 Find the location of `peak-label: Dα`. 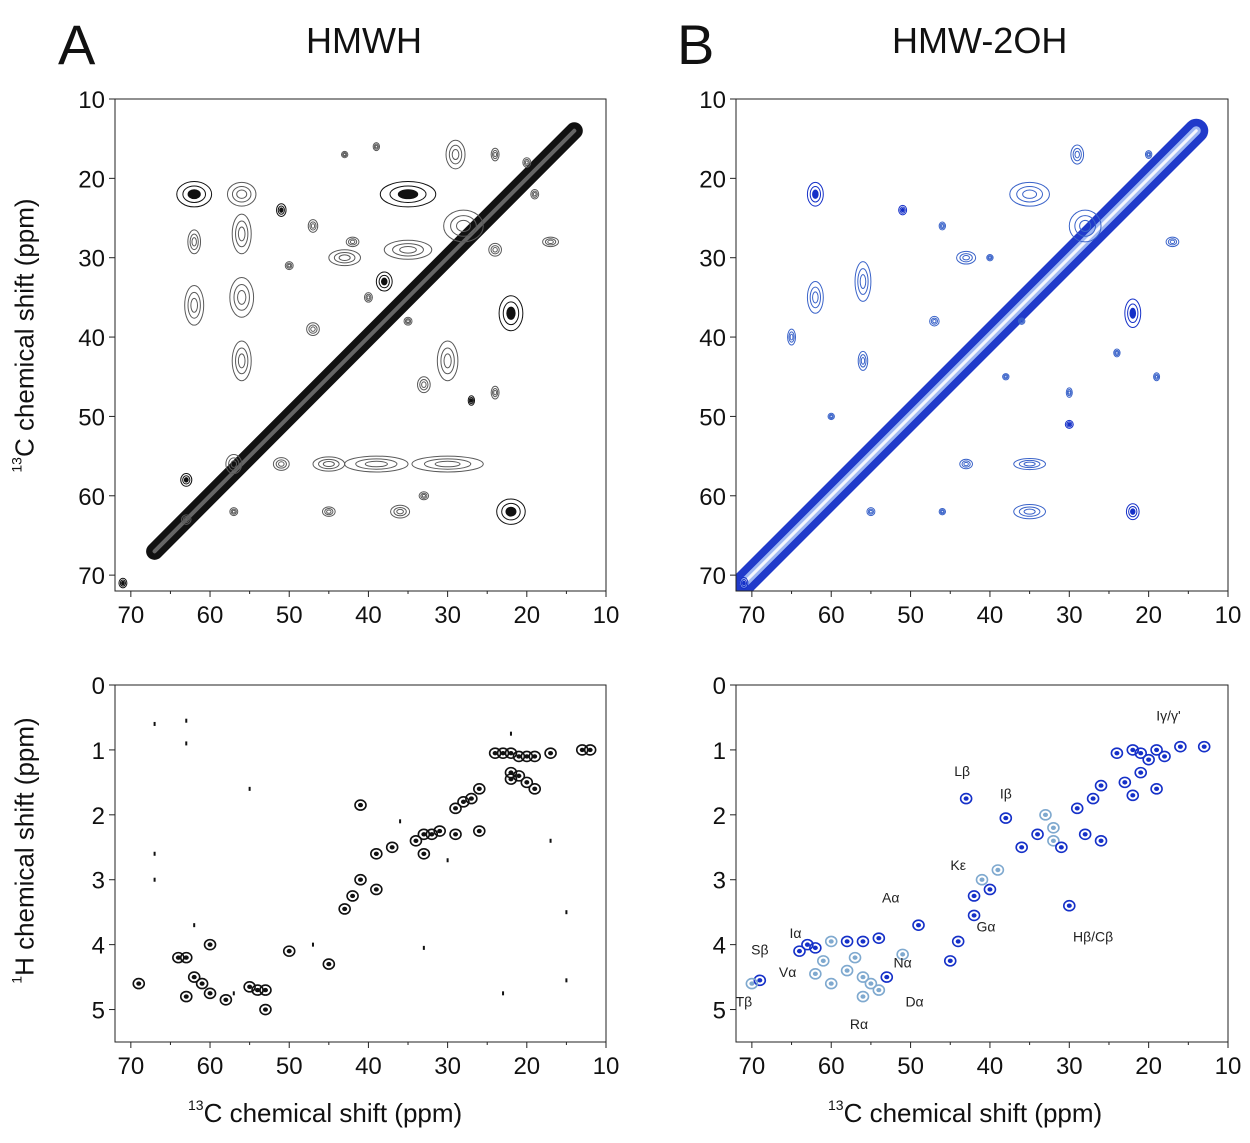

peak-label: Dα is located at coordinates (914, 1001).